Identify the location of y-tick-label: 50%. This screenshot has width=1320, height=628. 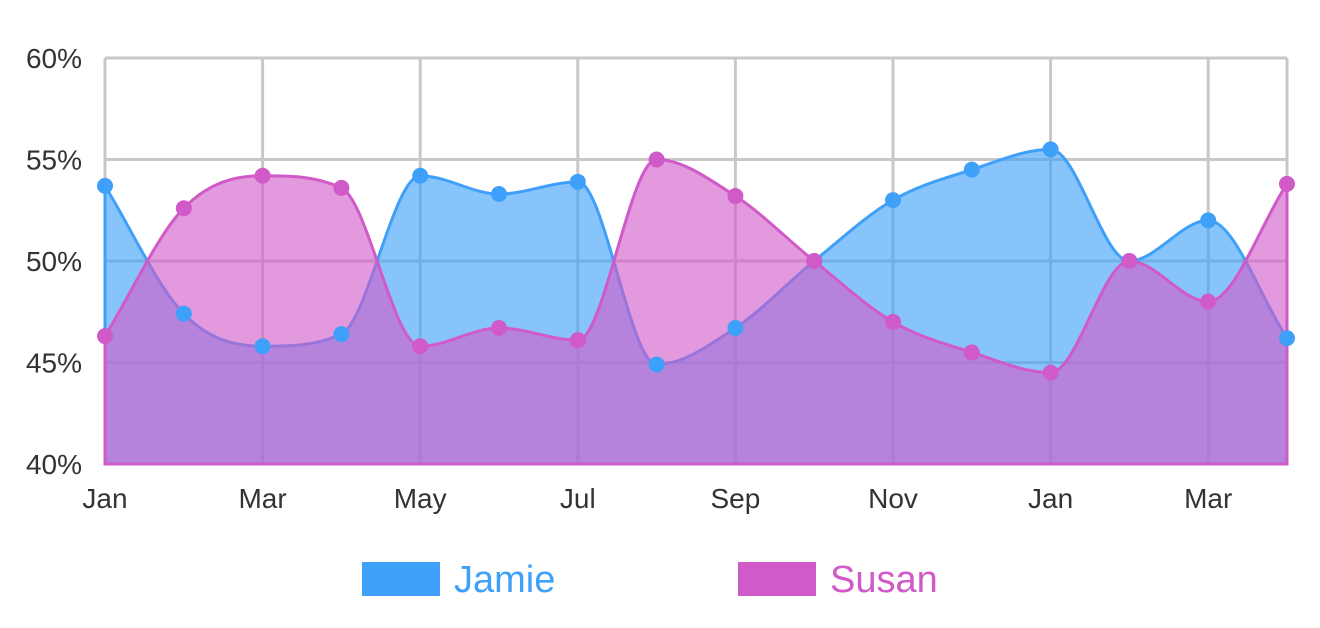
(54, 261).